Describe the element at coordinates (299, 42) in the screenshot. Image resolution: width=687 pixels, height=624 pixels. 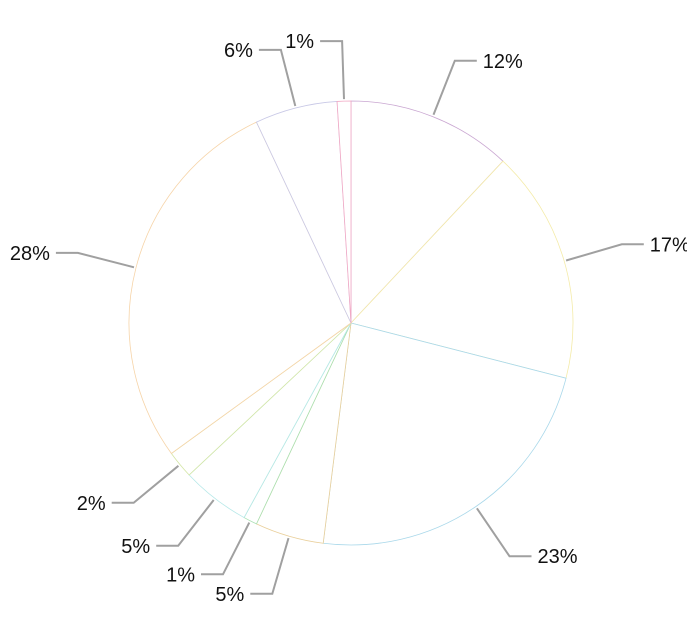
I see `slice-label-10: 1%` at that location.